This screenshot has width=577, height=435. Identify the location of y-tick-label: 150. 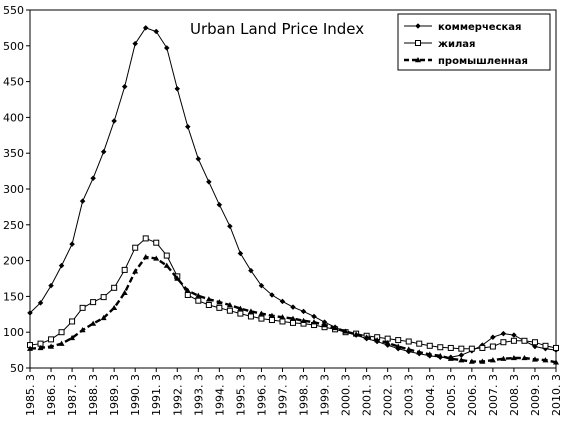
(13, 296).